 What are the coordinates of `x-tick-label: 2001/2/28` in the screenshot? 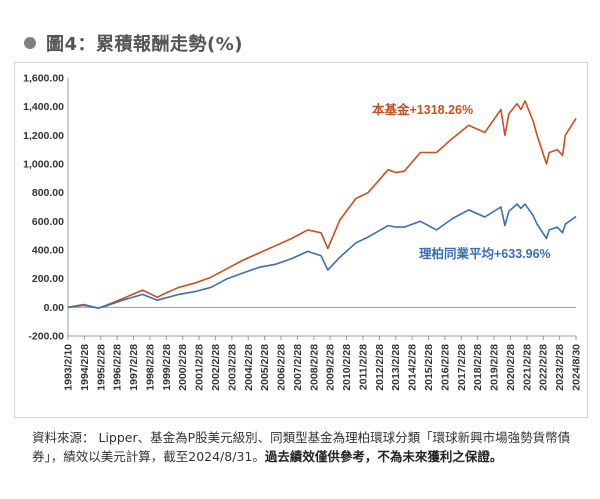 It's located at (200, 367).